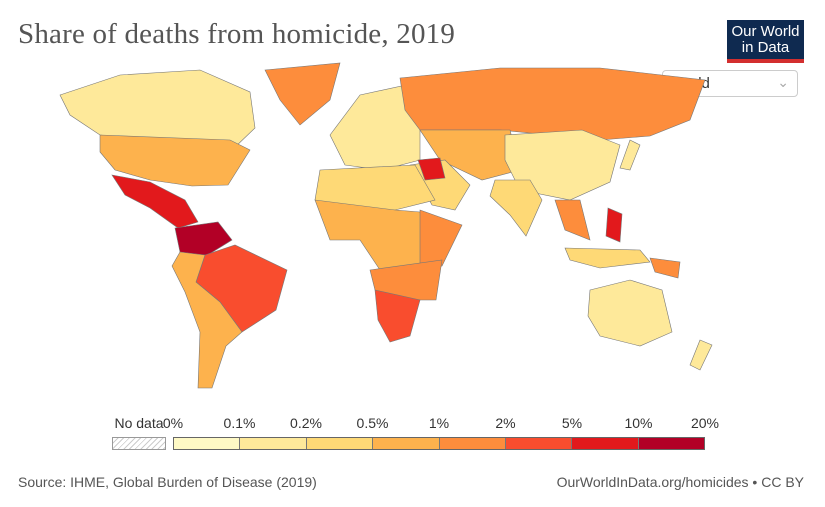  What do you see at coordinates (372, 423) in the screenshot?
I see `legend-tick-label: 0.5%` at bounding box center [372, 423].